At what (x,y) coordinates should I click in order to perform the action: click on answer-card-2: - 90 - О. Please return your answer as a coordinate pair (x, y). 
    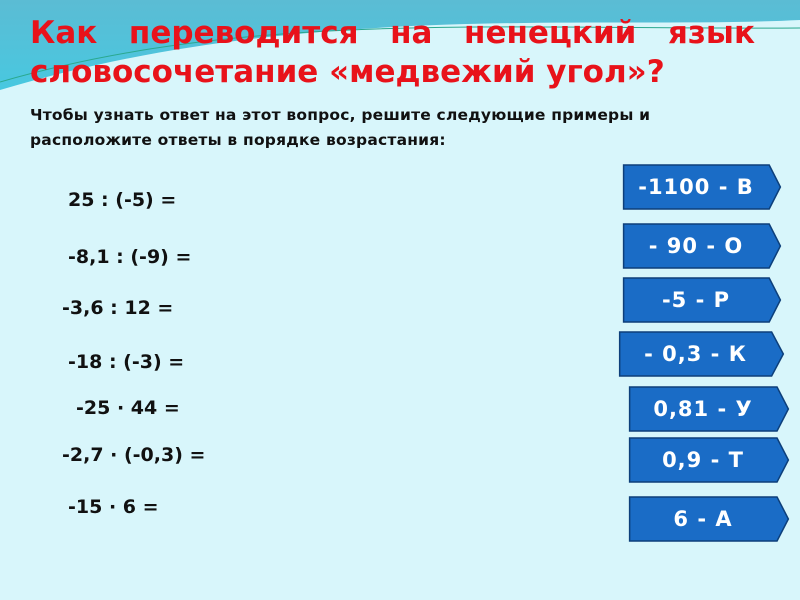
    Looking at the image, I should click on (702, 246).